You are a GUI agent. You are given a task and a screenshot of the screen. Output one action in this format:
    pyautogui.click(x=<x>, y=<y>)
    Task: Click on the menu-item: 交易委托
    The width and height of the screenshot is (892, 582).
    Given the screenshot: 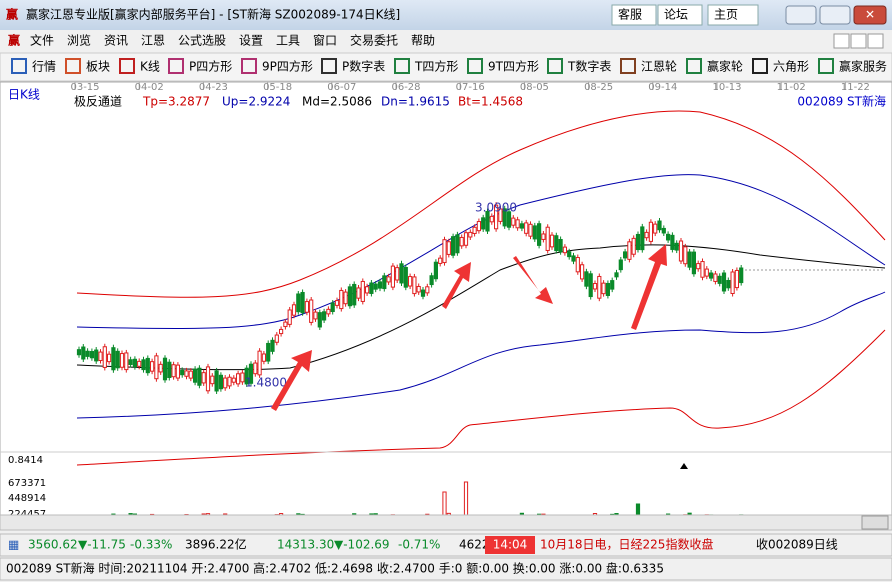 What is the action you would take?
    pyautogui.click(x=374, y=40)
    